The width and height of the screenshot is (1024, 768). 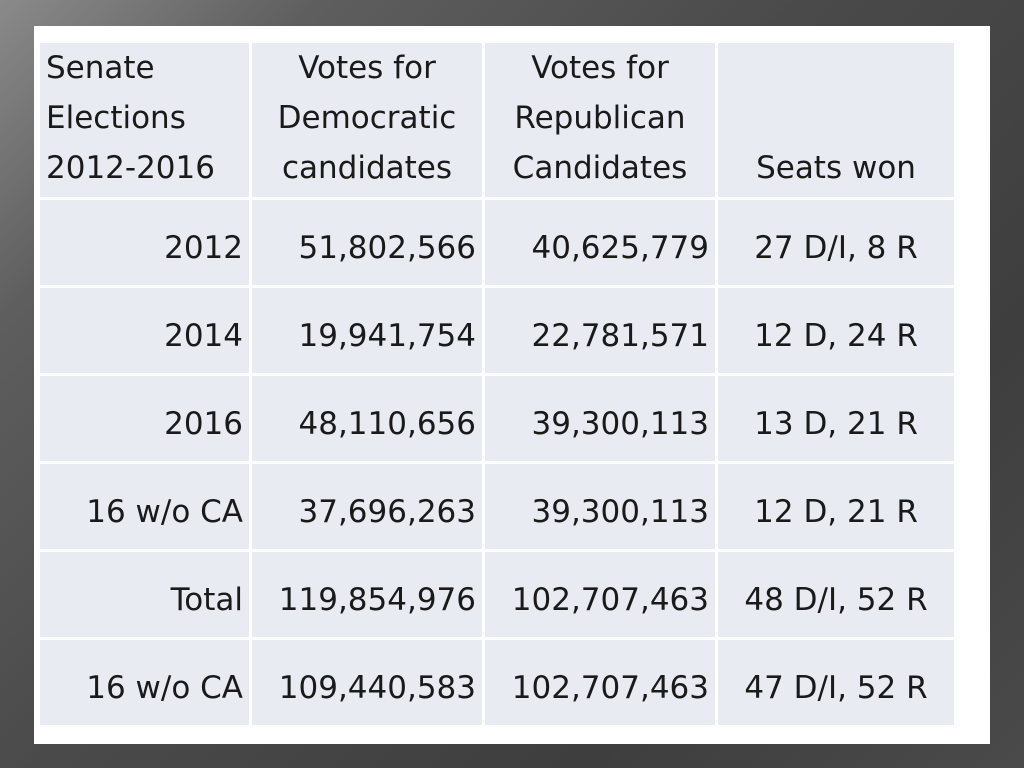 What do you see at coordinates (836, 242) in the screenshot?
I see `seats-won-cell: 27 D/I, 8 R` at bounding box center [836, 242].